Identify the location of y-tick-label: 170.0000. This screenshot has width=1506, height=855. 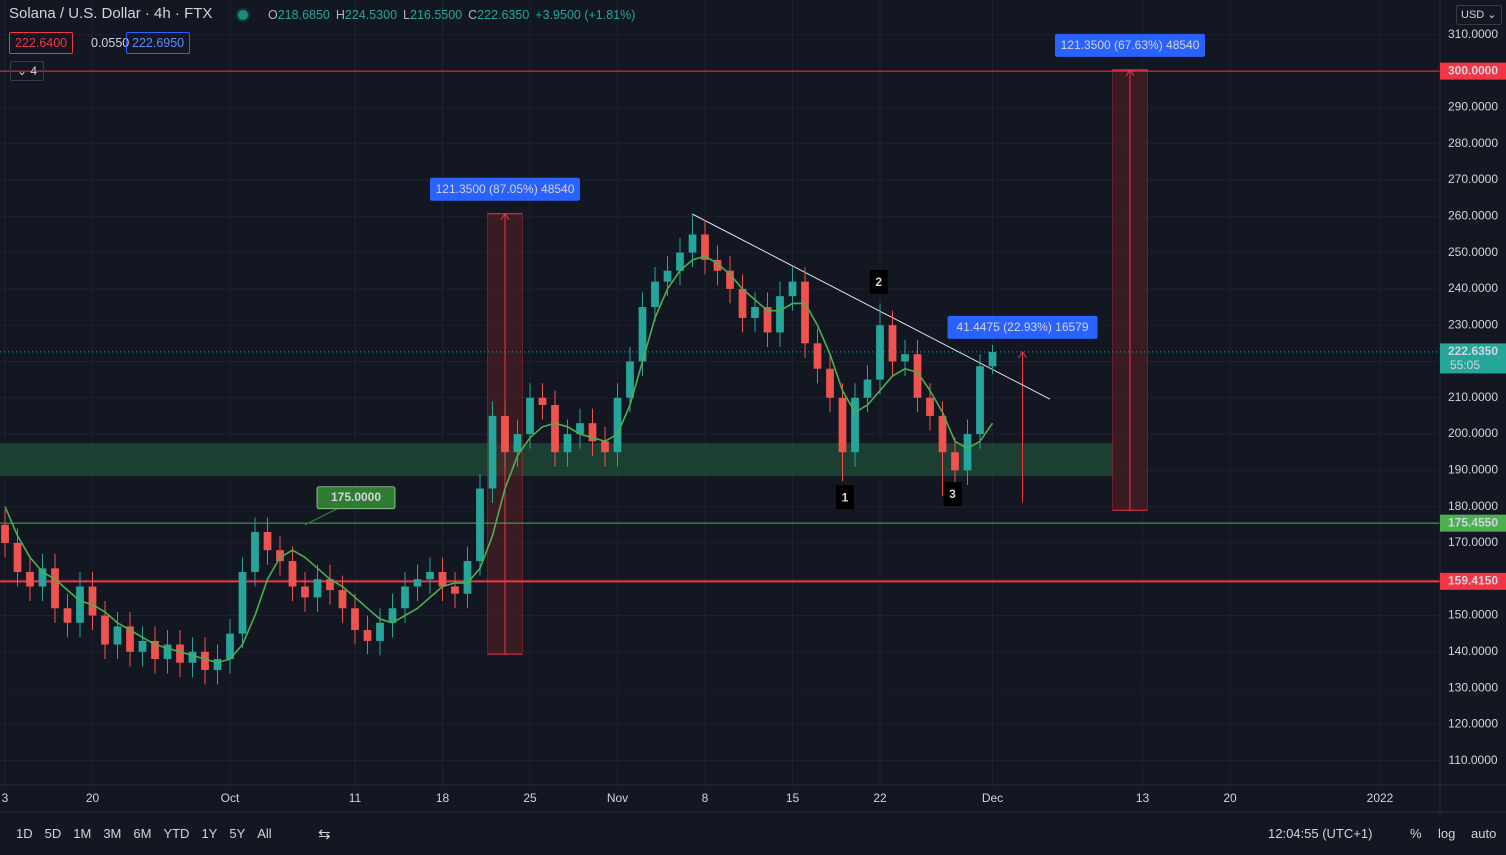
(1473, 542).